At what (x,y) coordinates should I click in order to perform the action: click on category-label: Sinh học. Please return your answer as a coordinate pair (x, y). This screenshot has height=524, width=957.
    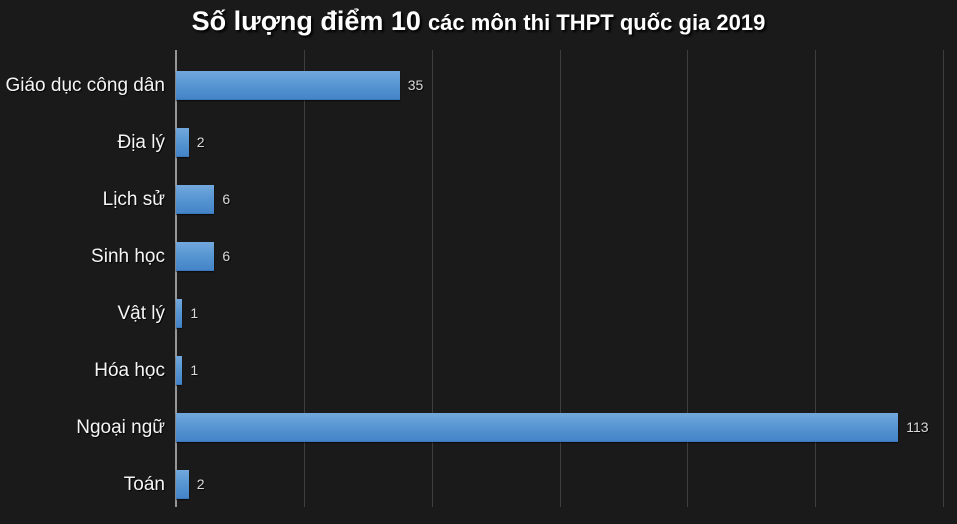
    Looking at the image, I should click on (128, 256).